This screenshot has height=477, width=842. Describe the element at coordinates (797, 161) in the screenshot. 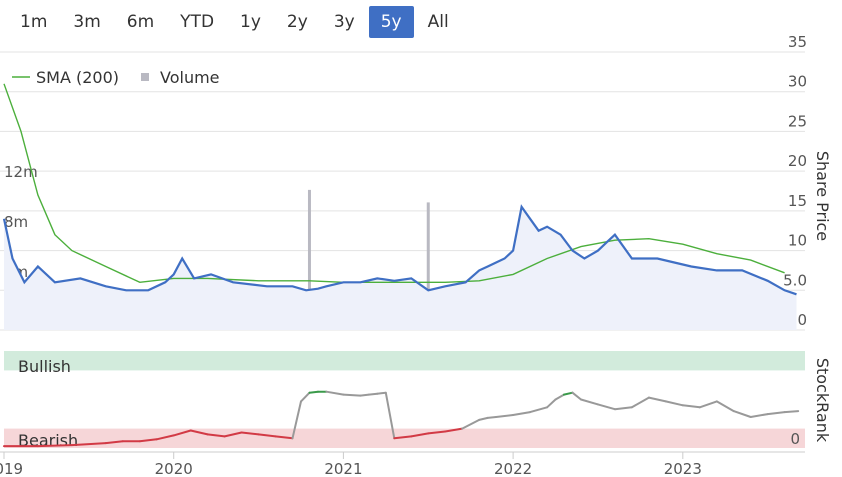

I see `price-tick-label: 20` at that location.